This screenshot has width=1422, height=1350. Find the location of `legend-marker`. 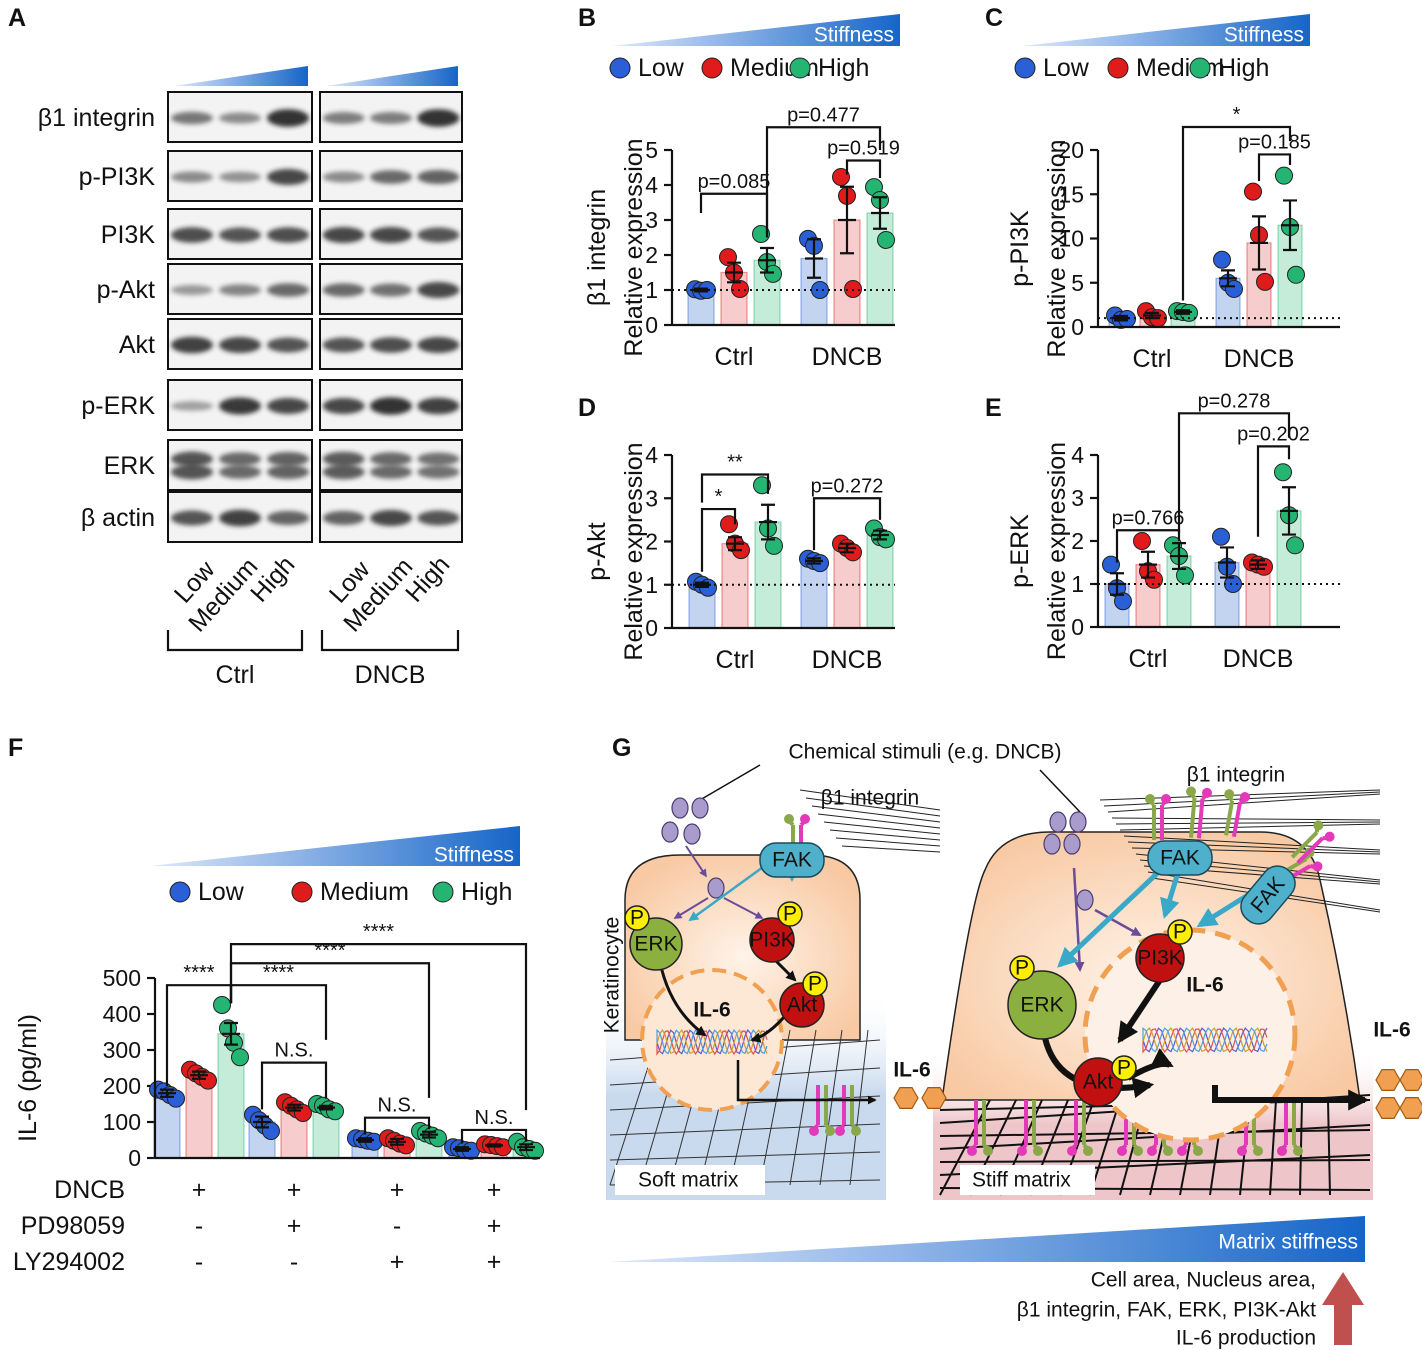

legend-marker is located at coordinates (800, 68).